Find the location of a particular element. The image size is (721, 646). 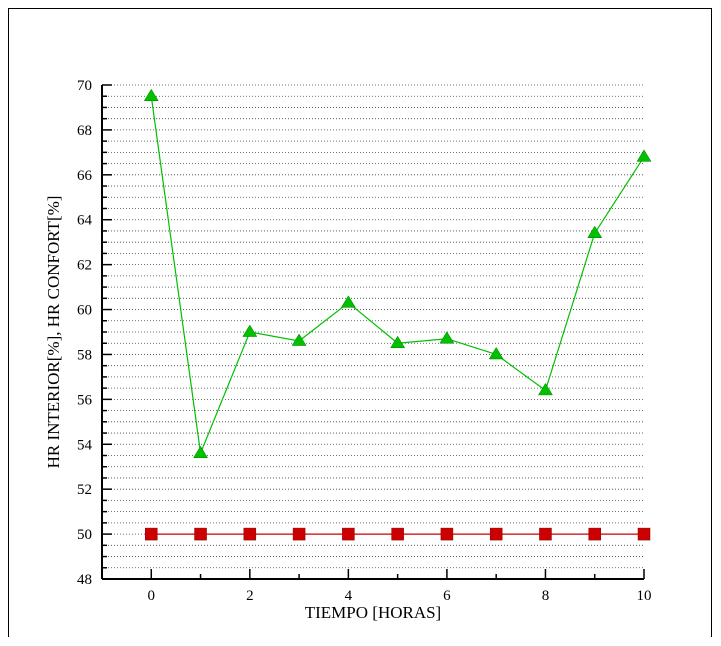

y-axis-ticks: 48 50 52 54 56 58 60 62 64 66 68 70 is located at coordinates (94, 333).